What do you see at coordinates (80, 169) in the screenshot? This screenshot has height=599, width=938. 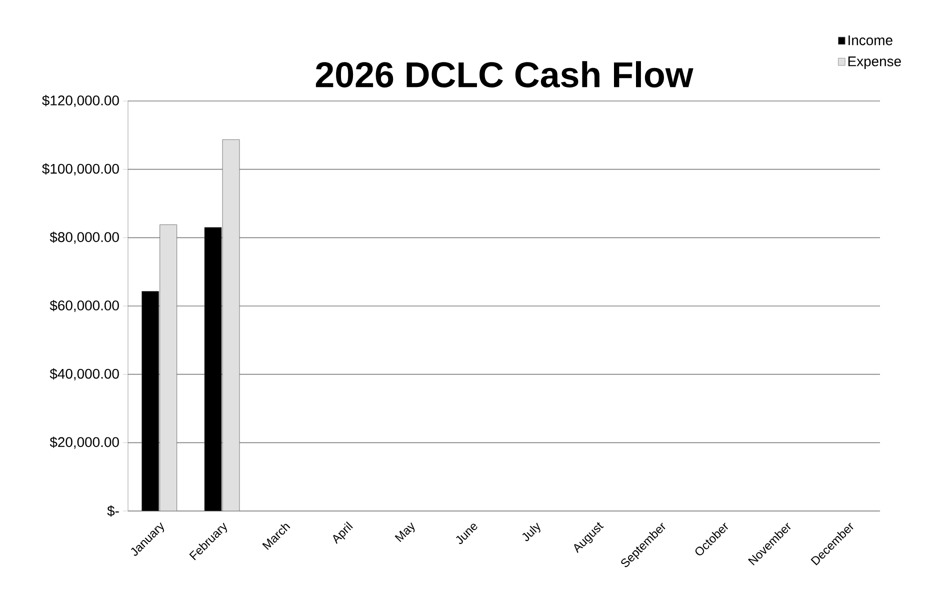 I see `y-tick-label: $100,000.00` at bounding box center [80, 169].